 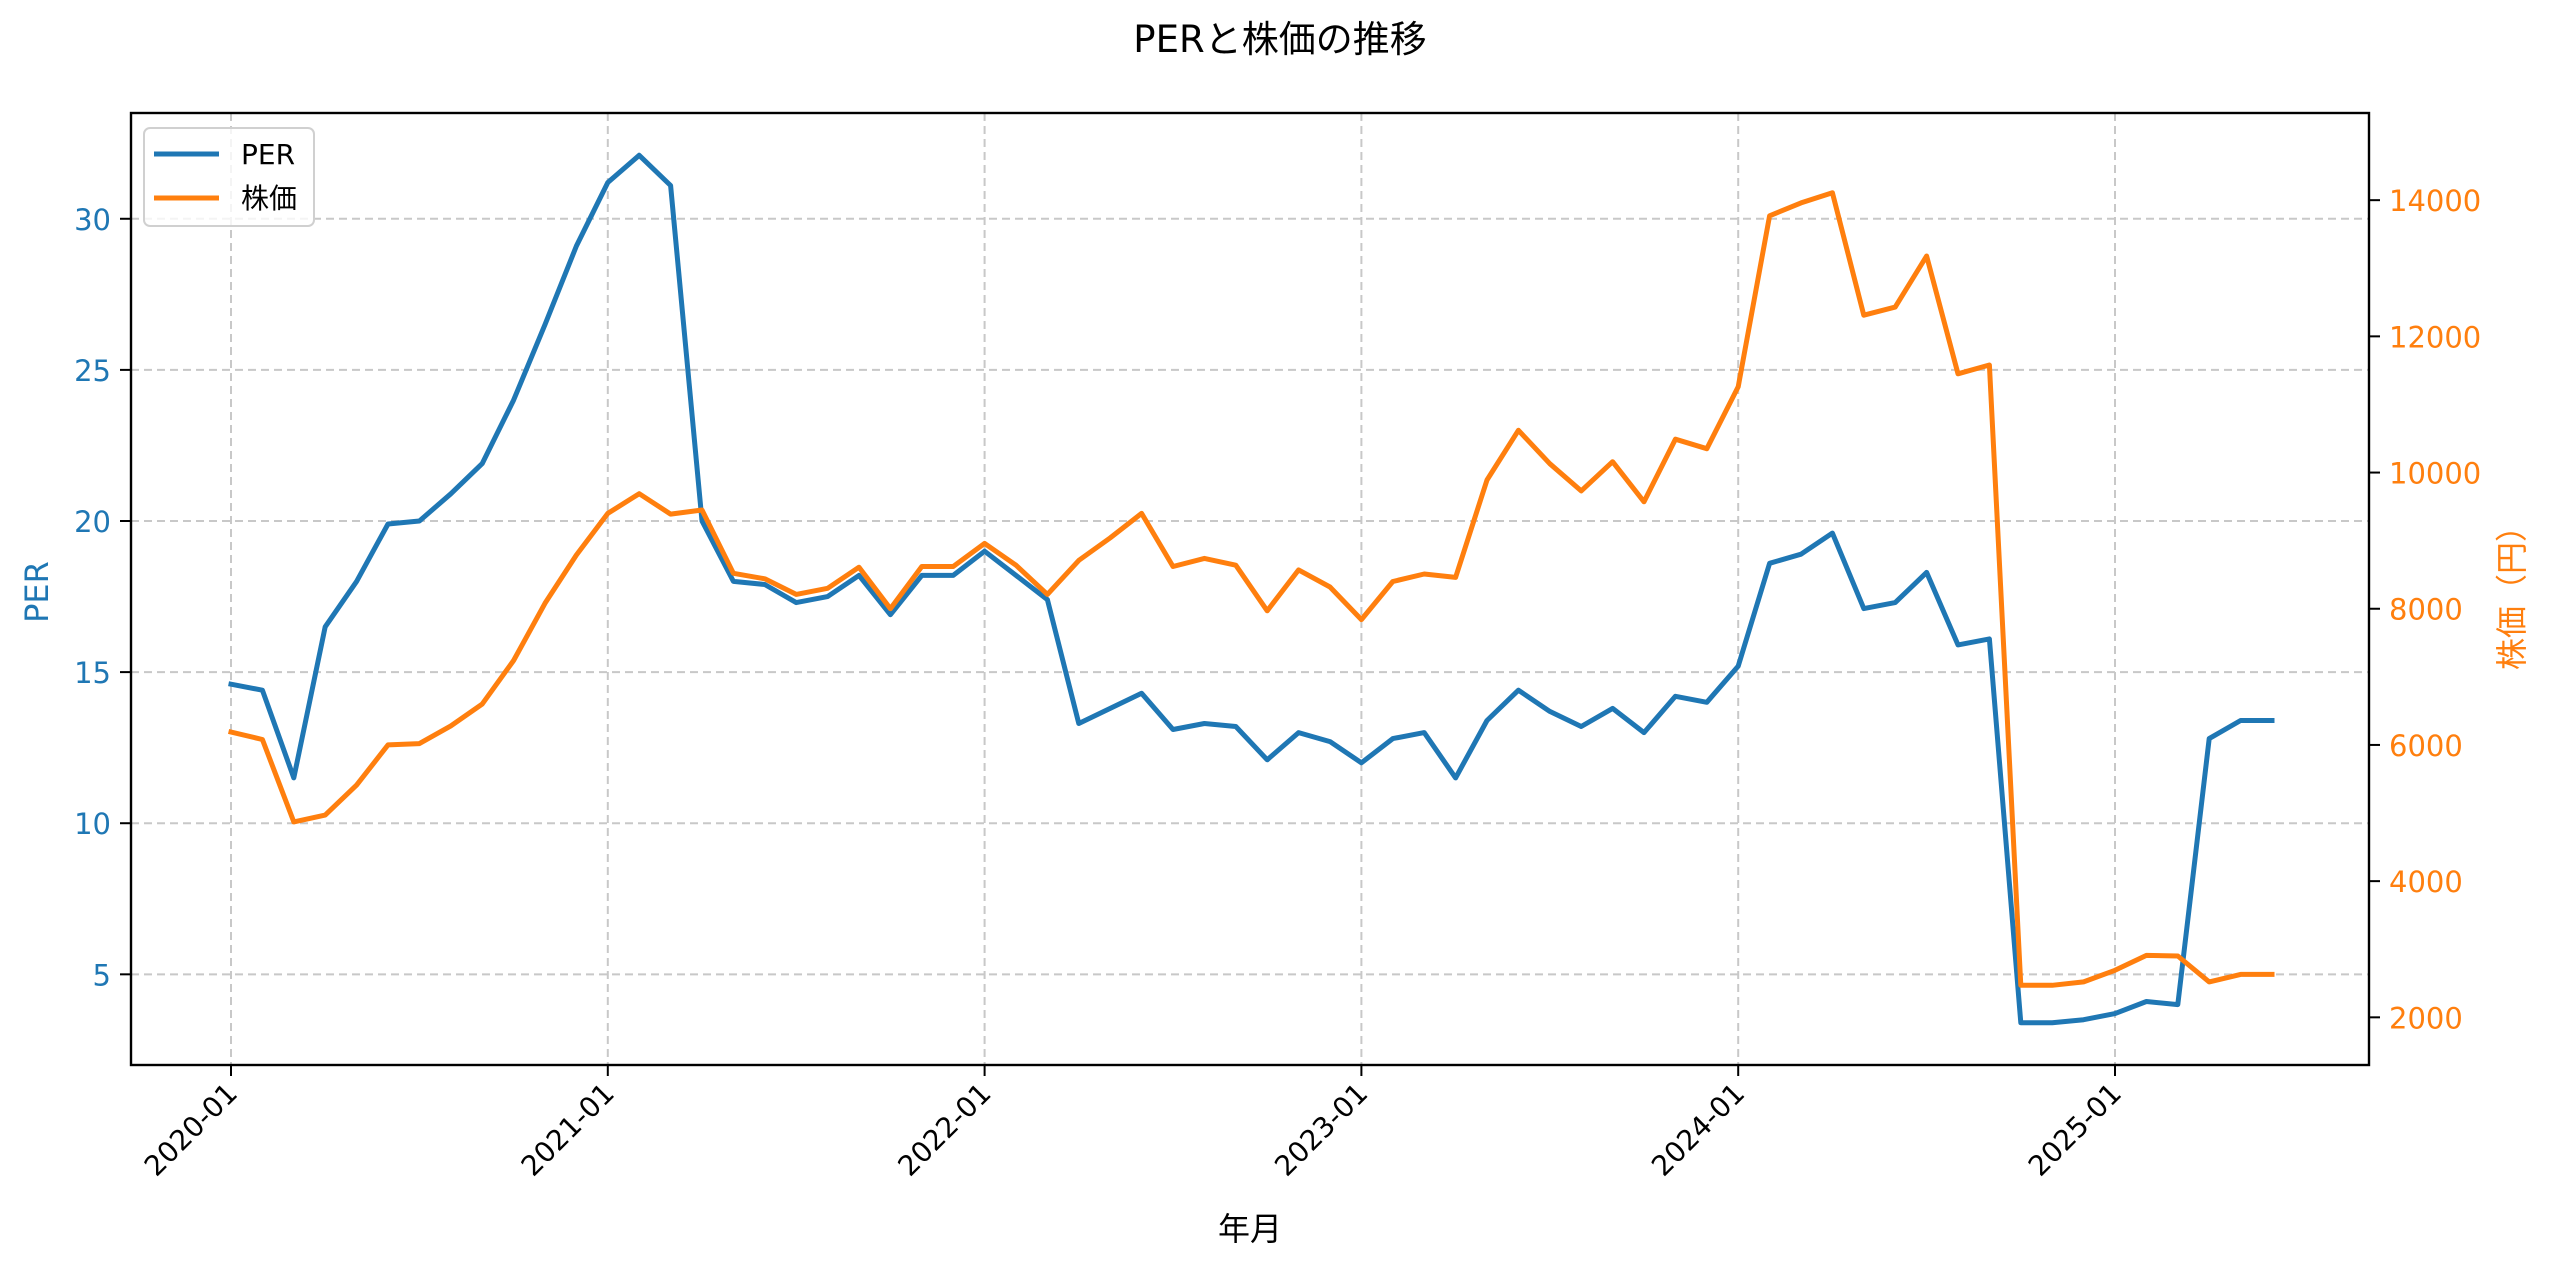 I want to click on x-tick-label: 2023-01, so click(x=1321, y=1130).